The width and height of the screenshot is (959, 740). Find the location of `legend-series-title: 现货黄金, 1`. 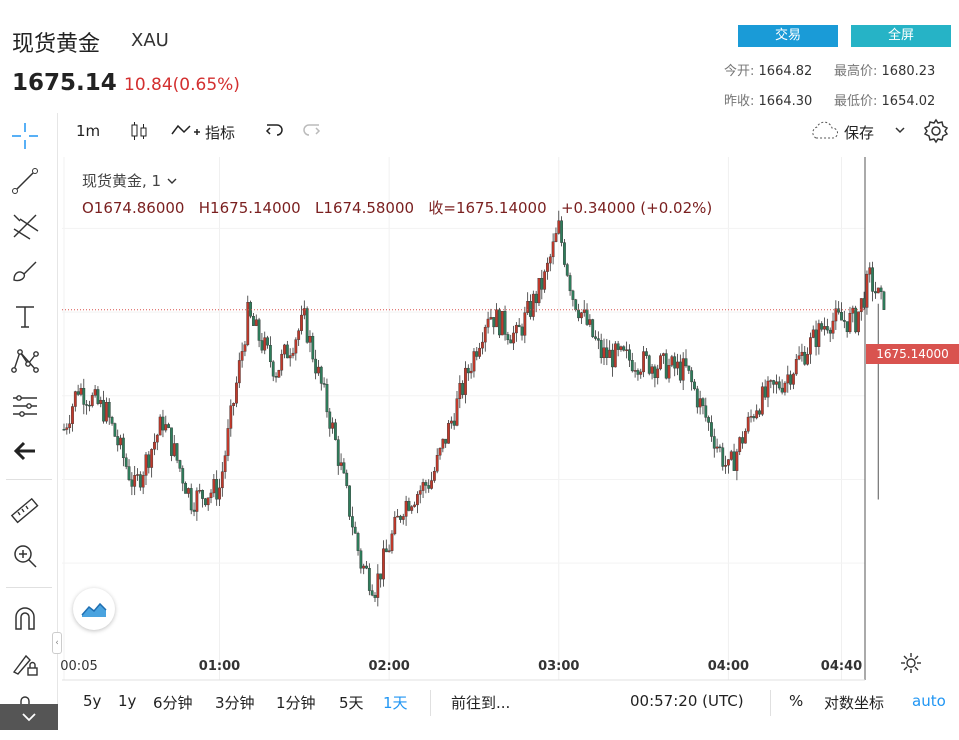

legend-series-title: 现货黄金, 1 is located at coordinates (130, 180).